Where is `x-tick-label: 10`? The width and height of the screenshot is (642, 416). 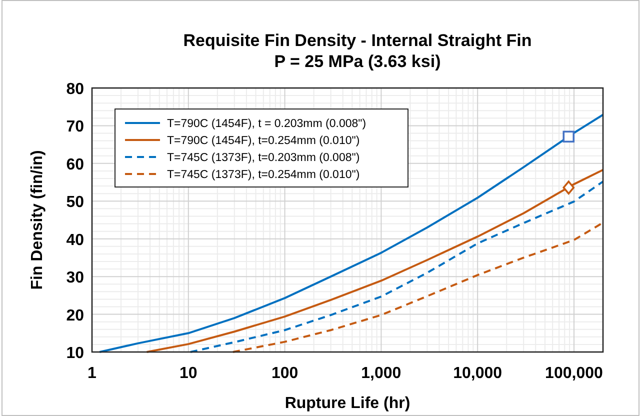 x-tick-label: 10 is located at coordinates (189, 373).